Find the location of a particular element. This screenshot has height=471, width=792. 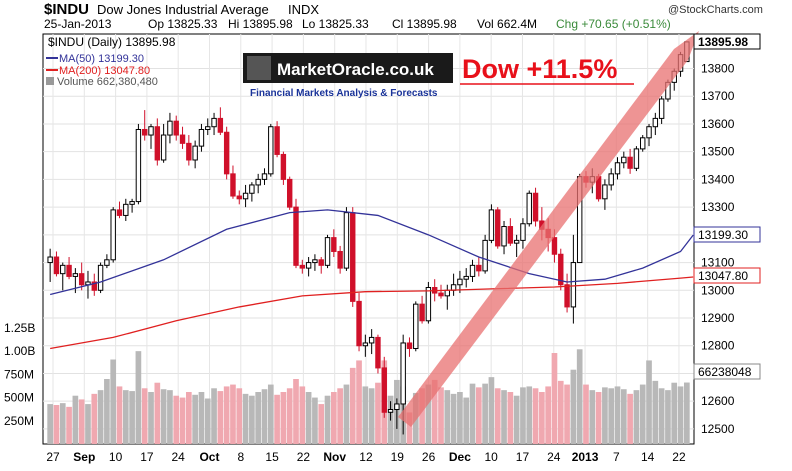

date-tick-label: 27 is located at coordinates (53, 457).